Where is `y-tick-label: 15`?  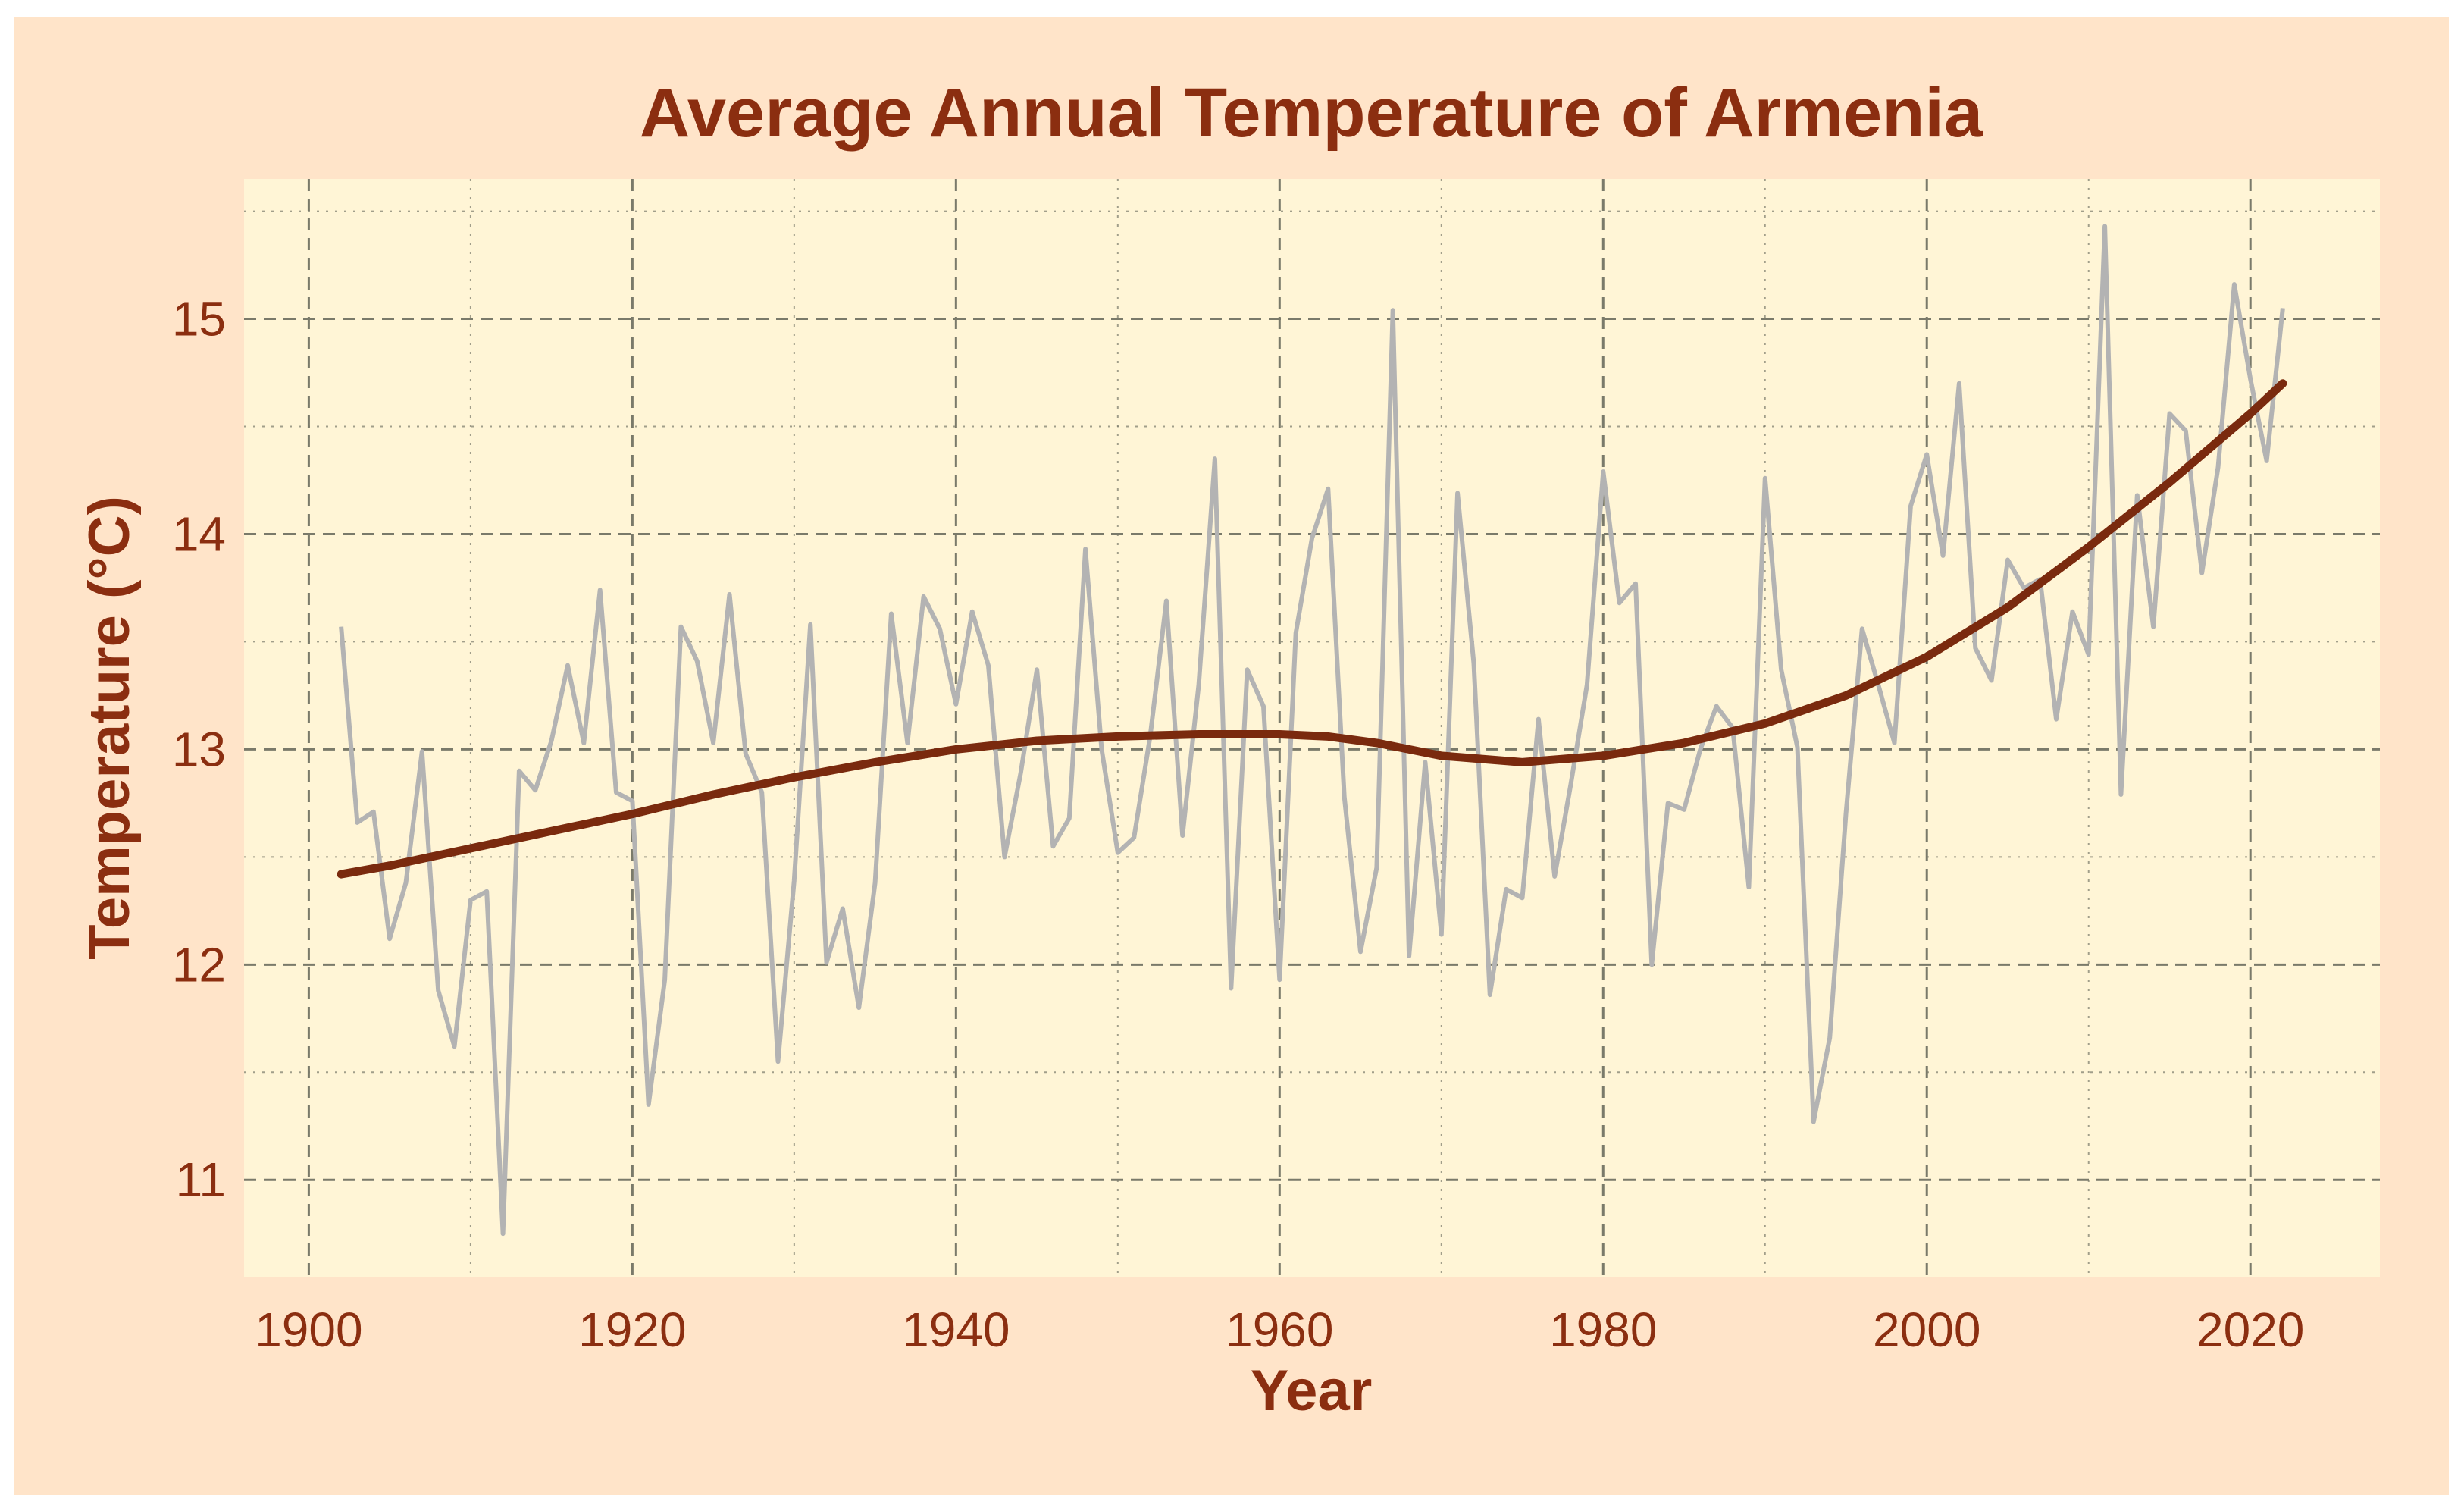
y-tick-label: 15 is located at coordinates (199, 319).